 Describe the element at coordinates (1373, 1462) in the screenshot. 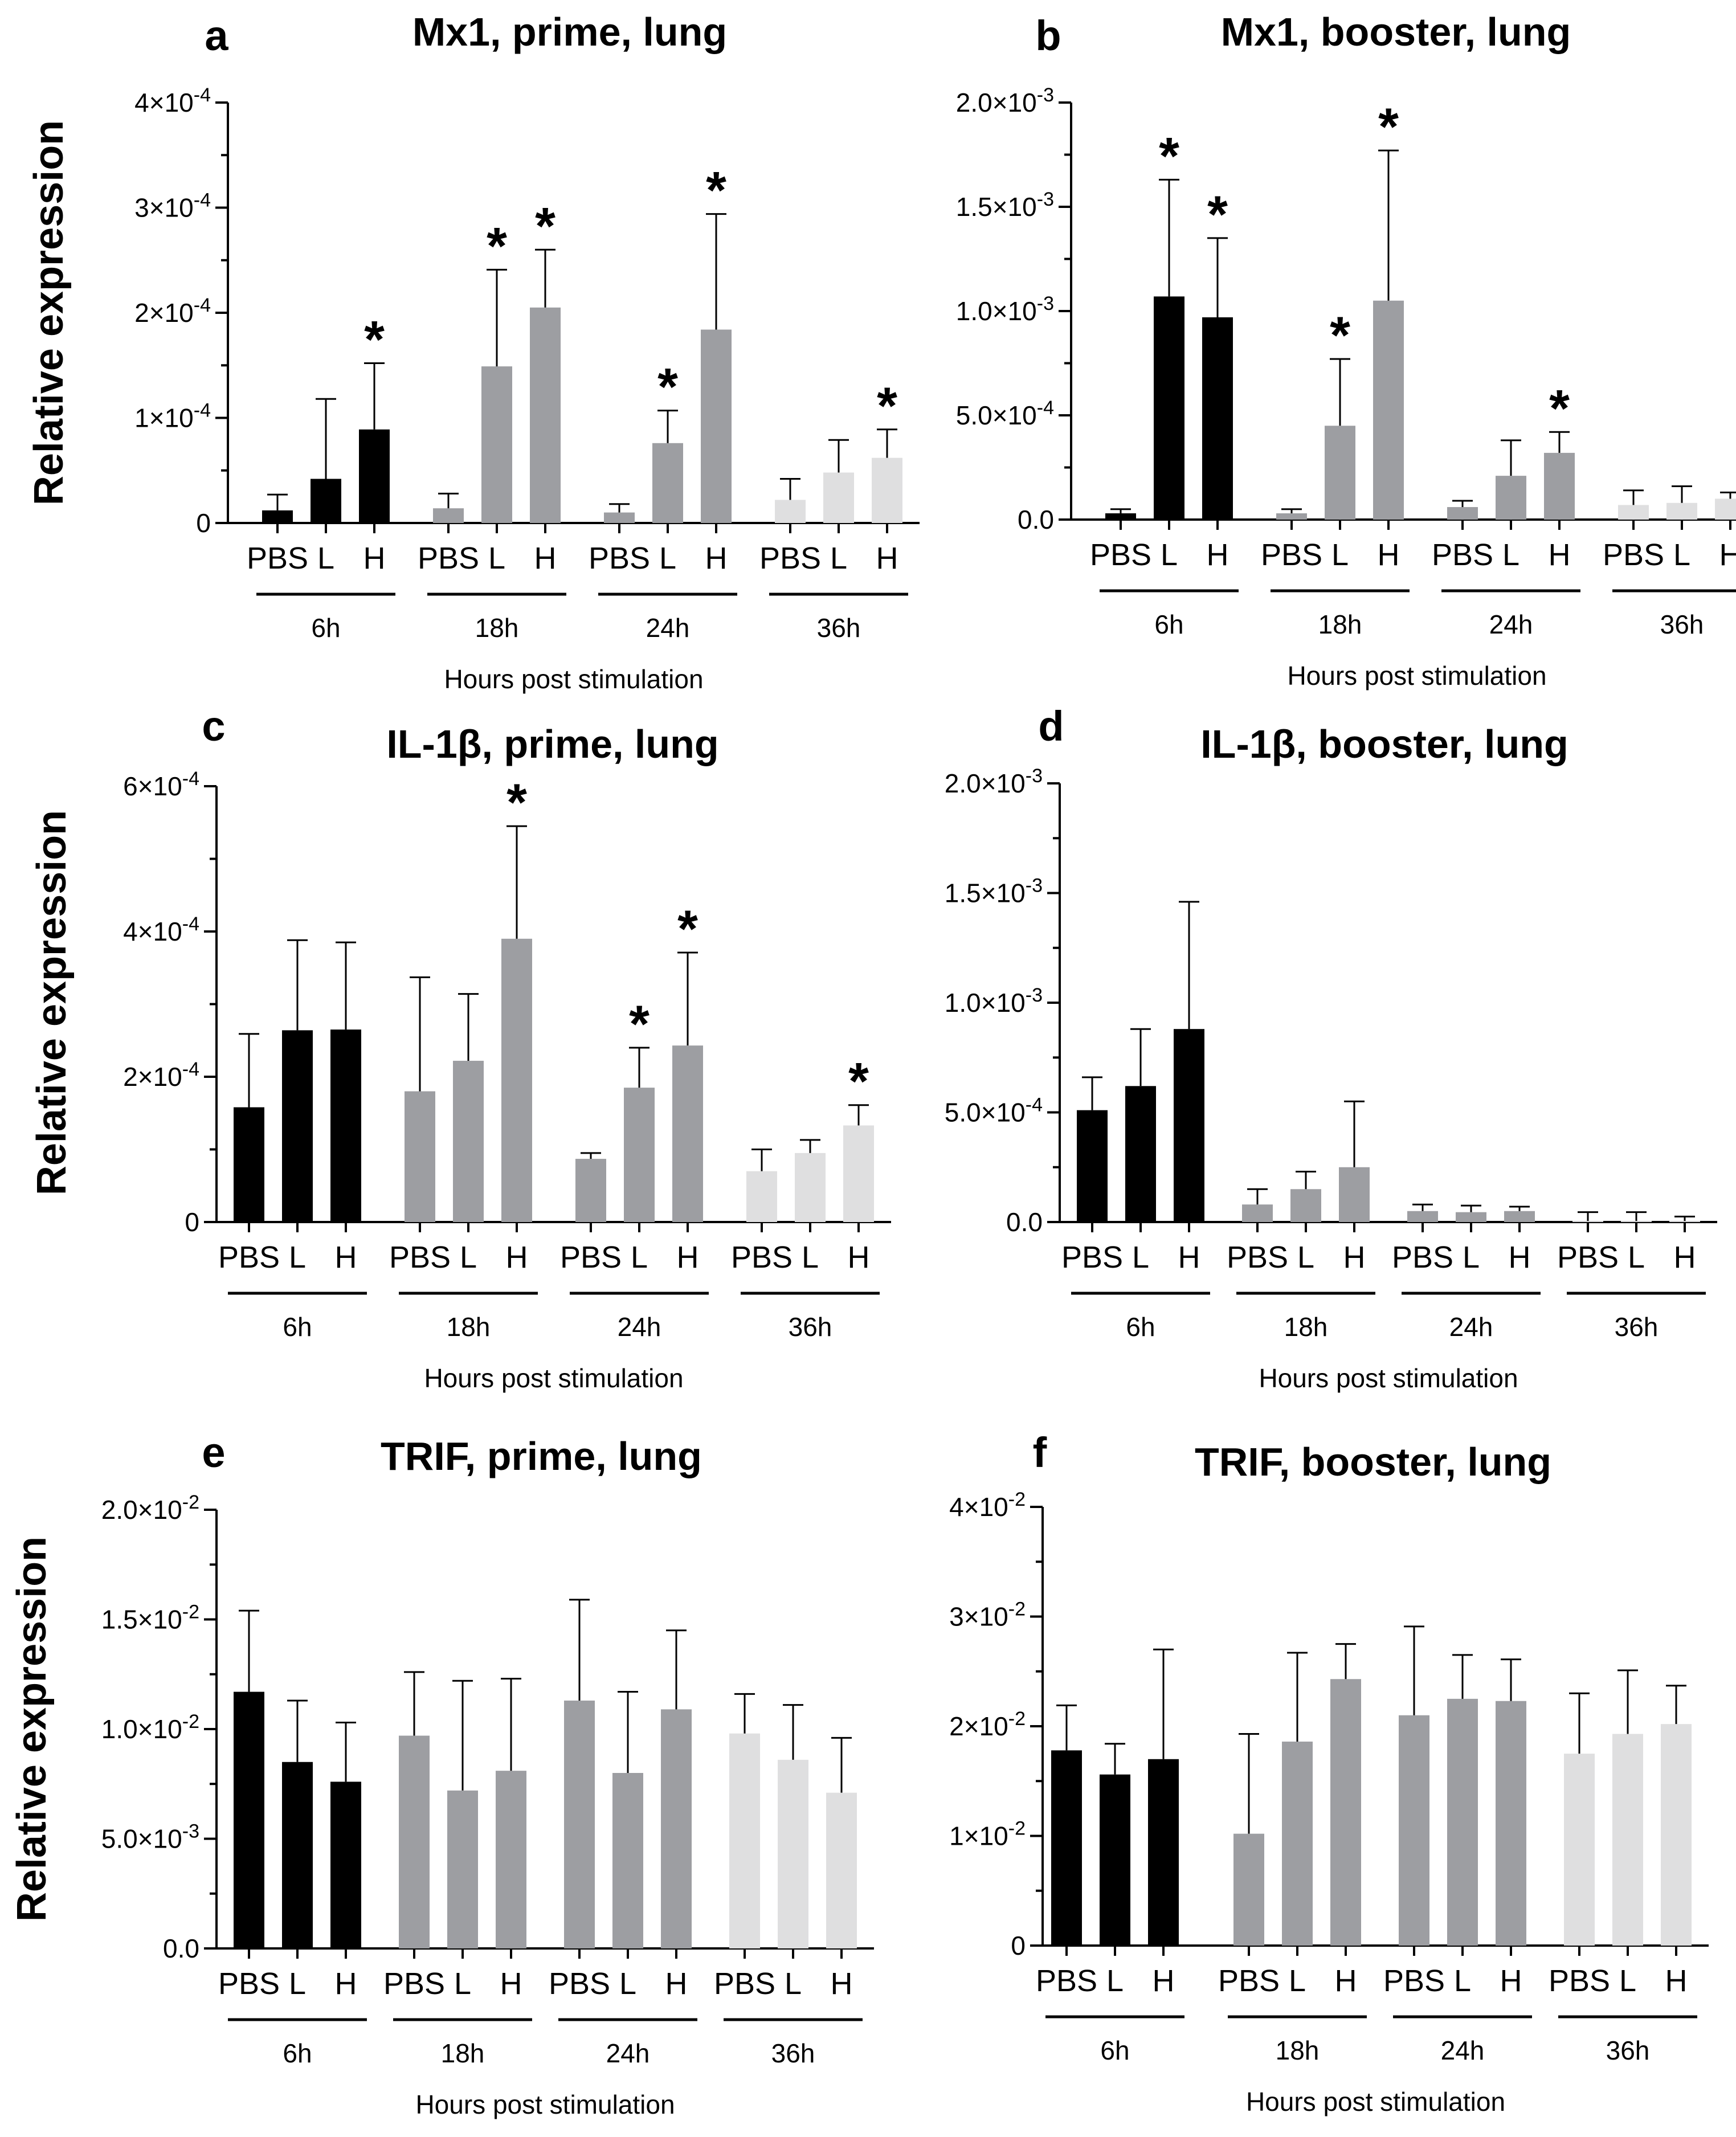

I see `chart-title: TRIF, booster, lung` at that location.